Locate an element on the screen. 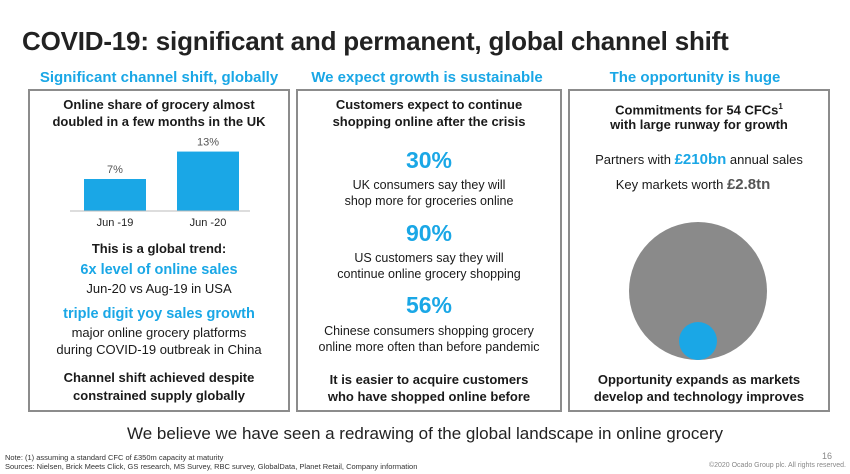 Image resolution: width=850 pixels, height=474 pixels. col2-heading: We expect growth is sustainable is located at coordinates (427, 77).